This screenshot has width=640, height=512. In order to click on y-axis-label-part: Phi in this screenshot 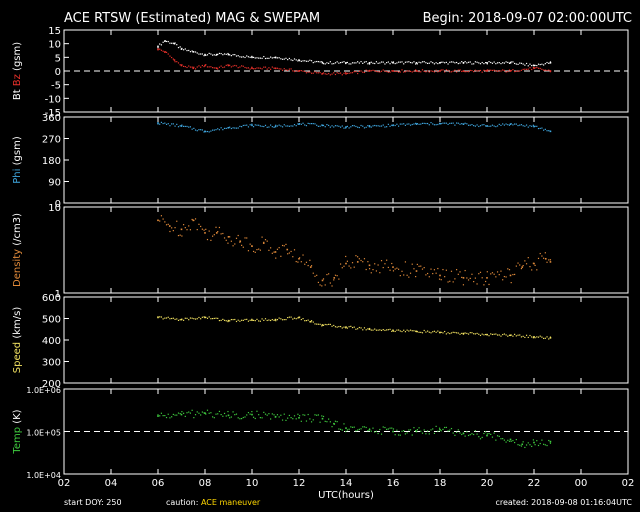, I will do `click(17, 176)`.